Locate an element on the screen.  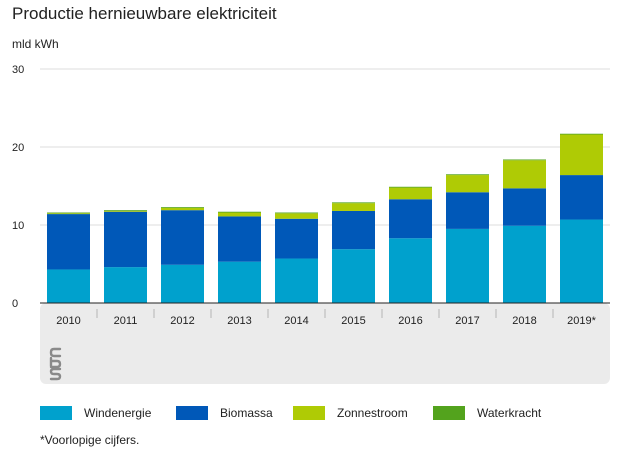
bar-segment-waterkracht-2010 is located at coordinates (68, 213).